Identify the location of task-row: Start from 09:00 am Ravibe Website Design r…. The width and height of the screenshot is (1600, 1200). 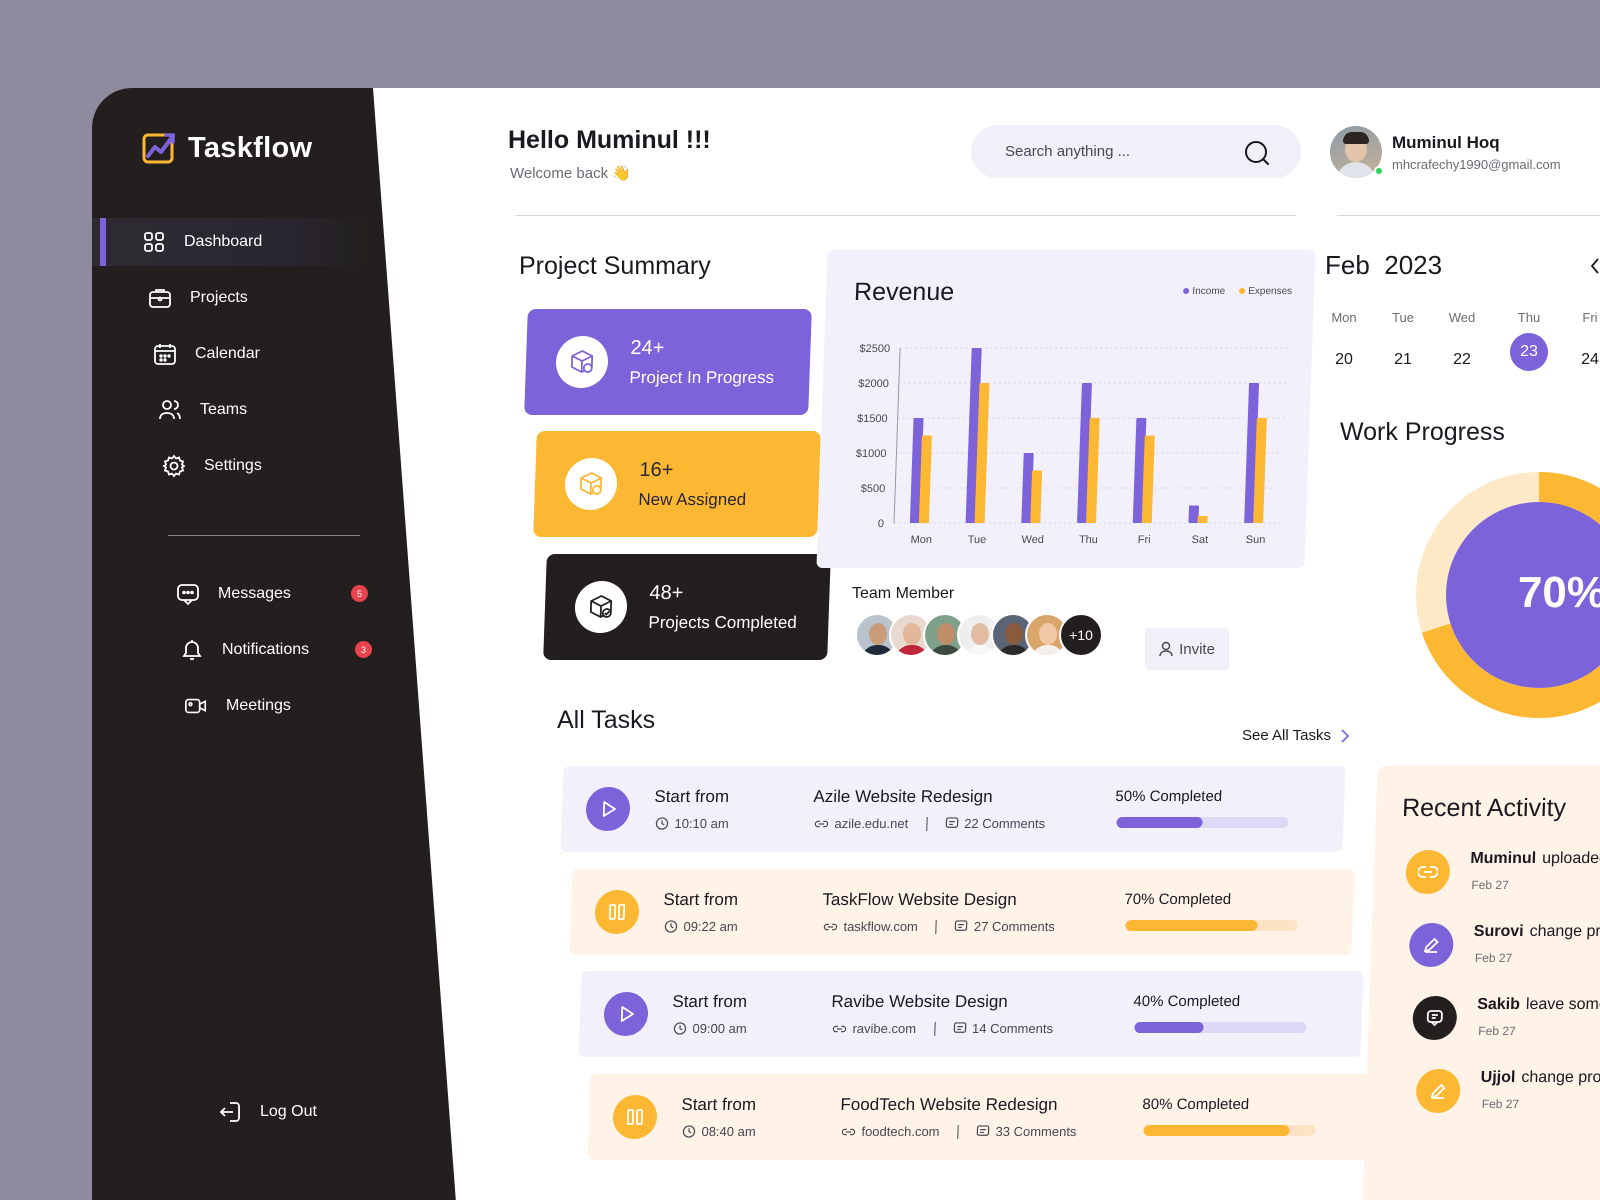
(971, 1014).